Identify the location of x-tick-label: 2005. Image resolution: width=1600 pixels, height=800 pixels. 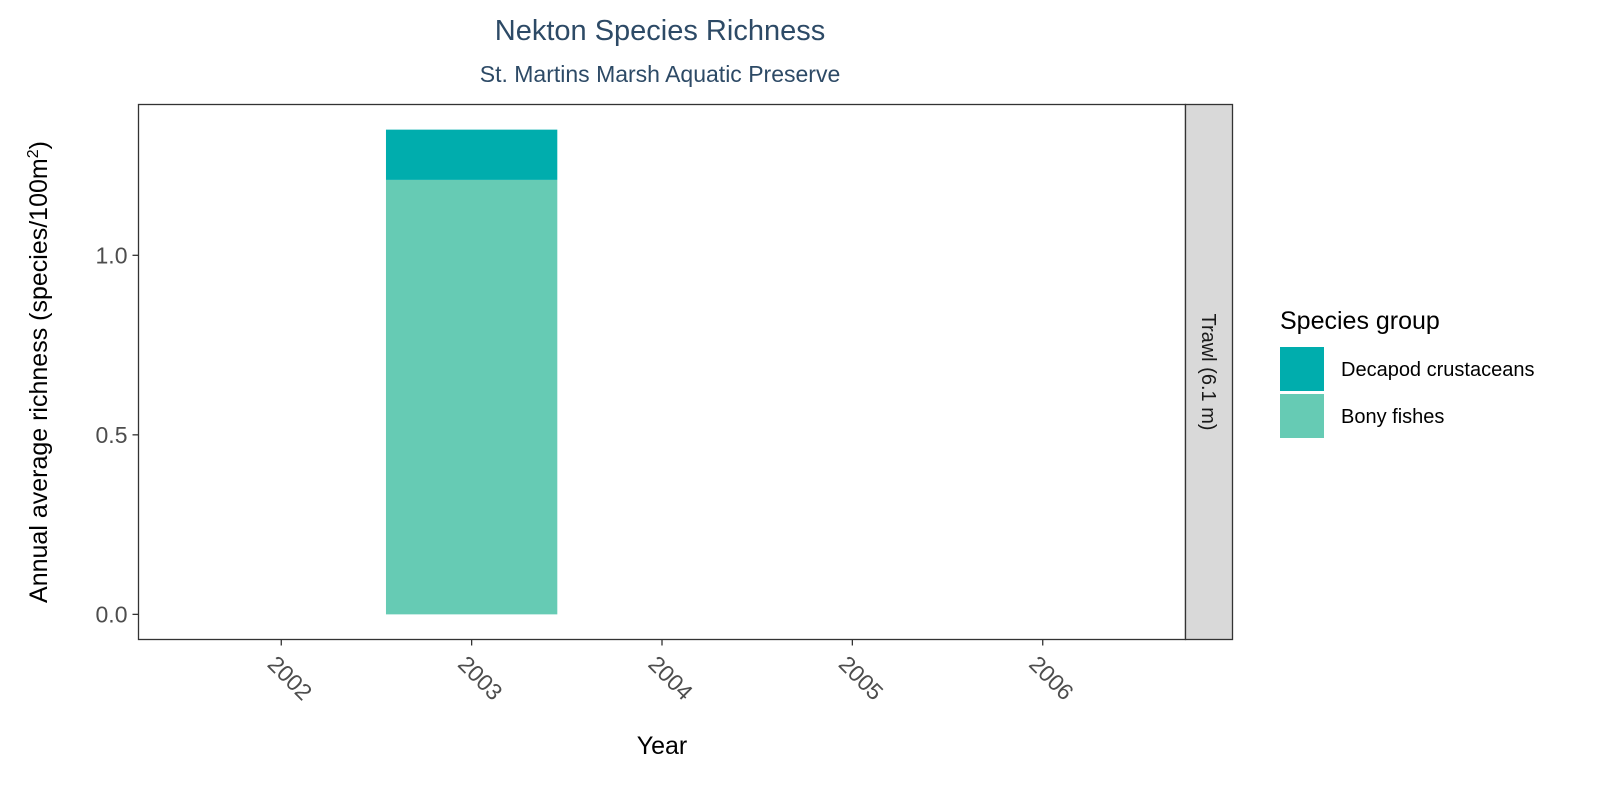
(861, 678).